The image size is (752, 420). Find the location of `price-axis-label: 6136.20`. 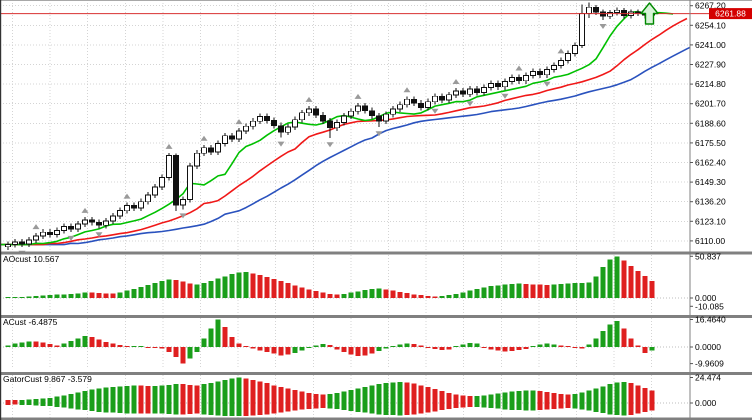

price-axis-label: 6136.20 is located at coordinates (710, 202).